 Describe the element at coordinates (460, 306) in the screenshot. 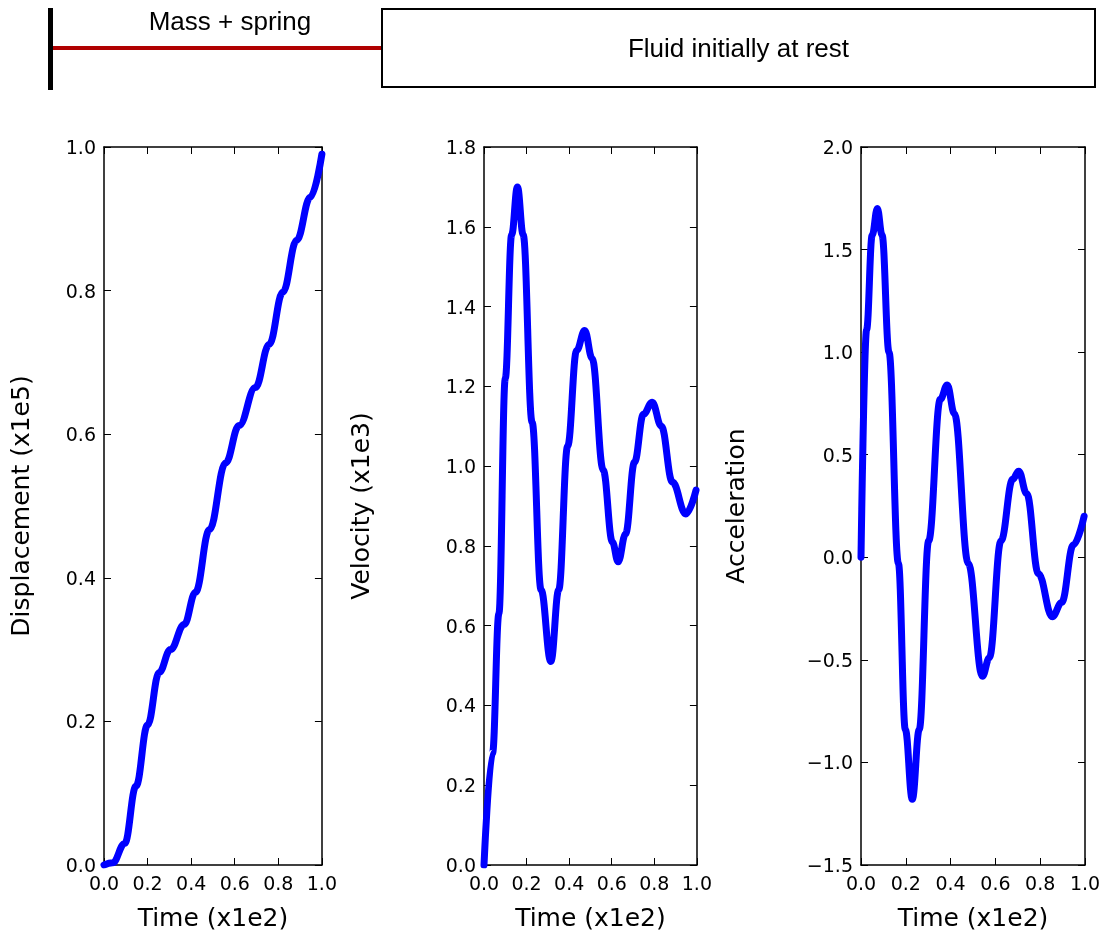

I see `y-tick-label: 1.4` at that location.